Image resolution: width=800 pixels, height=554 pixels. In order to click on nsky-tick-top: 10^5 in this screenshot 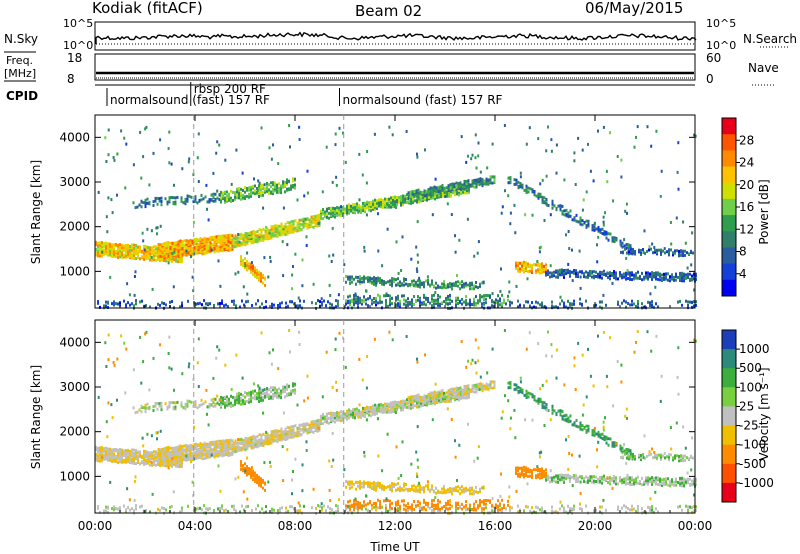, I will do `click(78, 23)`.